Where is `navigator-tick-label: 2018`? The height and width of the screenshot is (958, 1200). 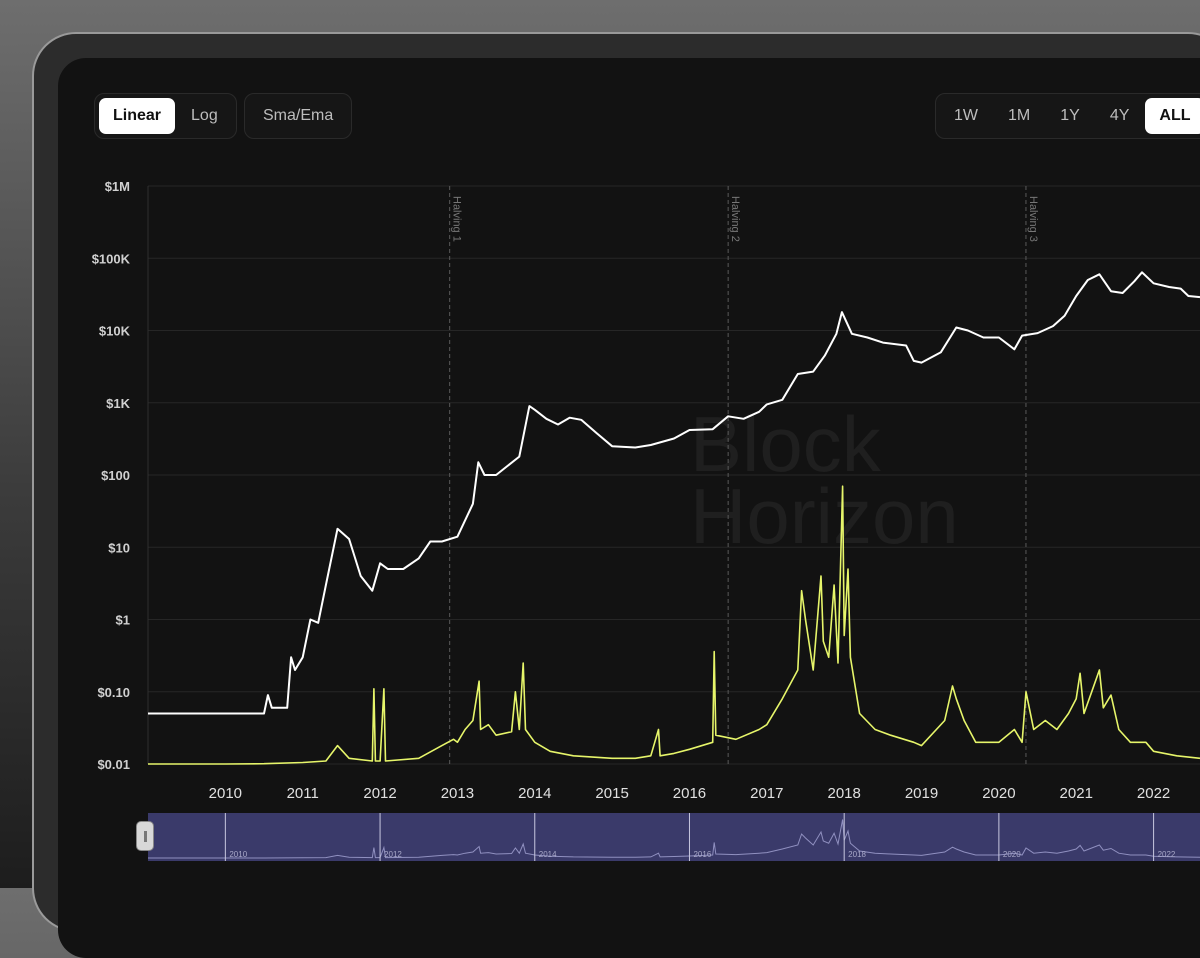
navigator-tick-label: 2018 is located at coordinates (857, 854).